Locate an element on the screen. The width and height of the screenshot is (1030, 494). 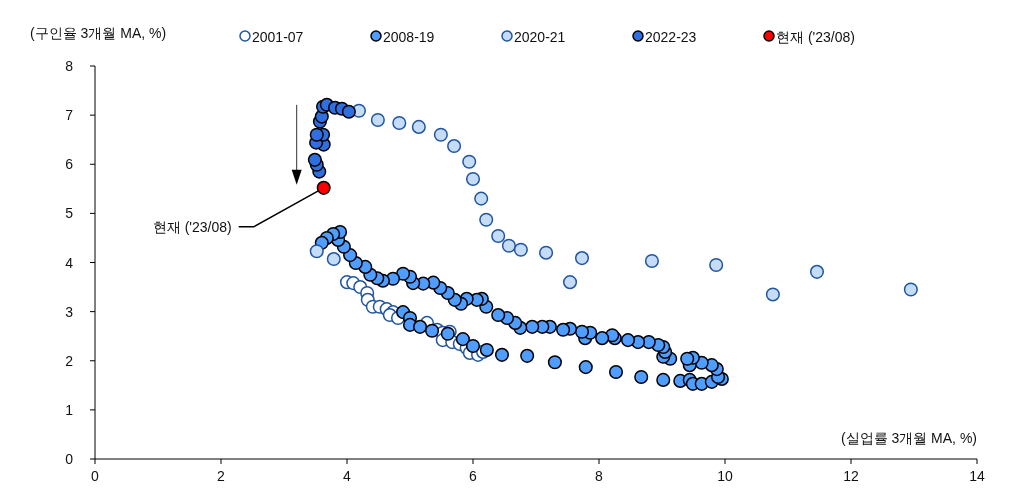
x-tick-label: 14 is located at coordinates (977, 476).